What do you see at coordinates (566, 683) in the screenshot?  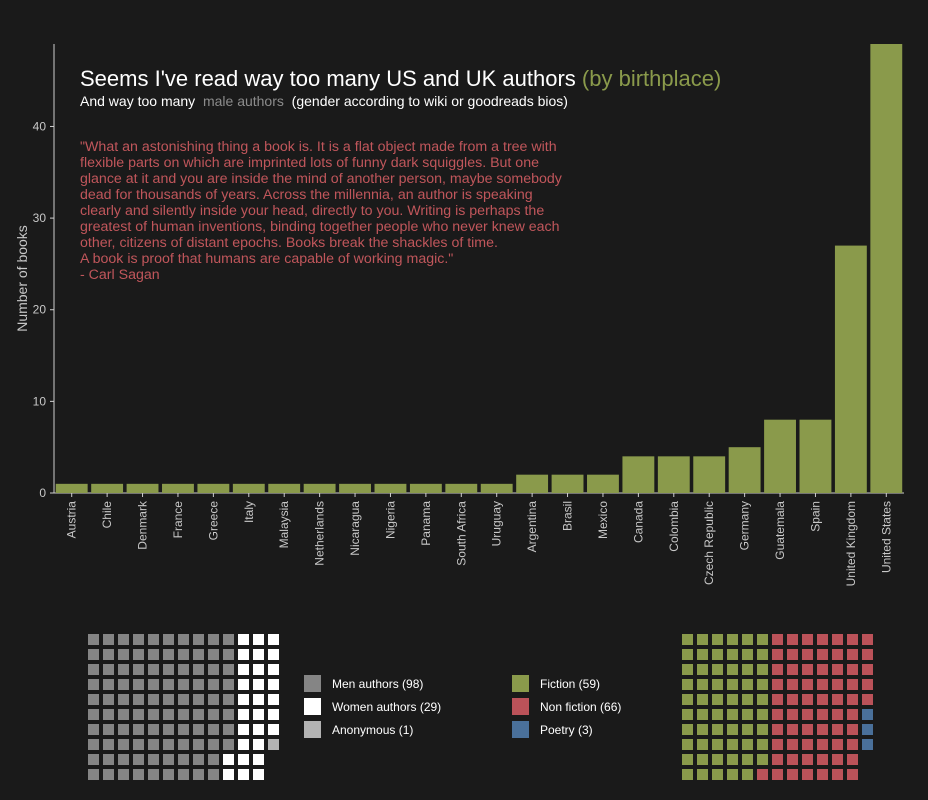 I see `legend-item: Fiction (59)` at bounding box center [566, 683].